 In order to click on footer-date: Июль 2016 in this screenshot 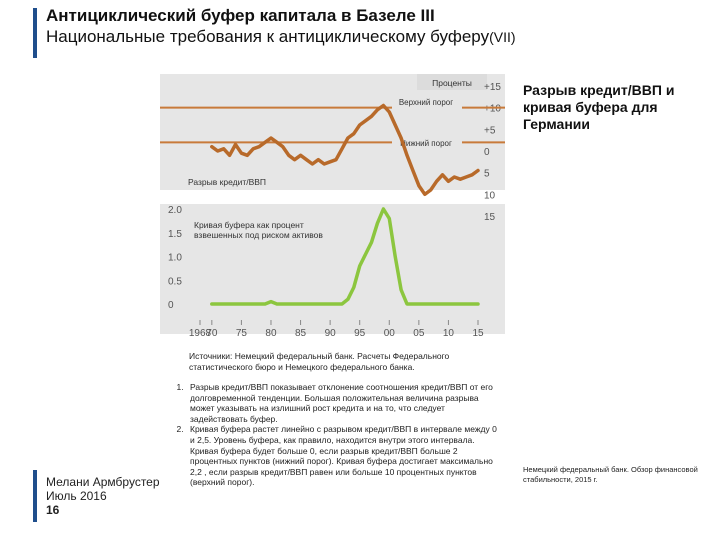, I will do `click(76, 496)`.